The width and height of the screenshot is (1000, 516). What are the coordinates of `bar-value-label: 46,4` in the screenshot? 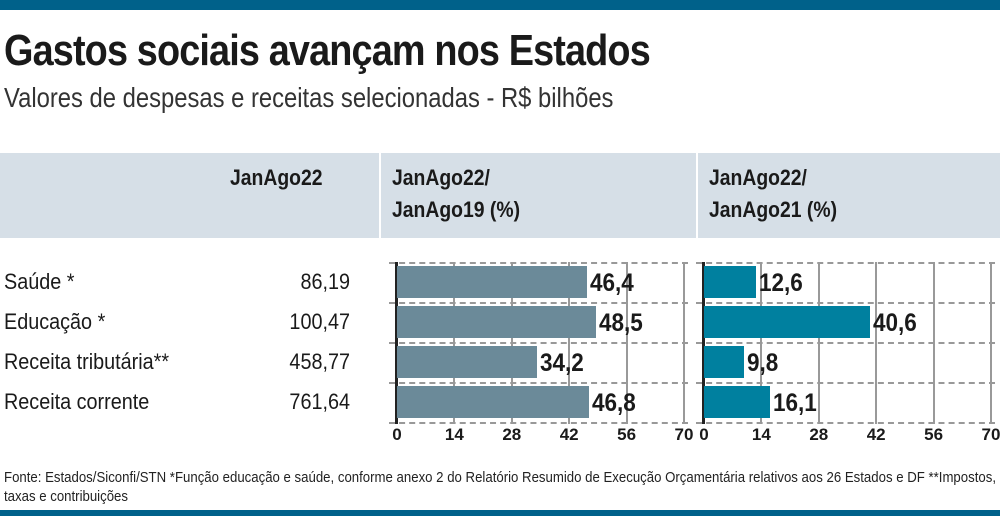 It's located at (612, 283).